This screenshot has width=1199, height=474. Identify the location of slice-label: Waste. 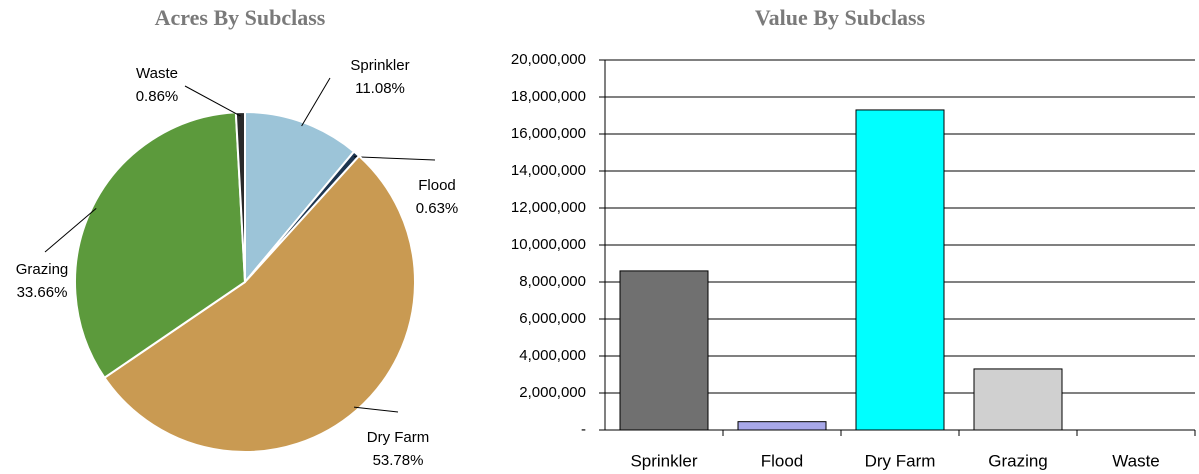
(157, 73).